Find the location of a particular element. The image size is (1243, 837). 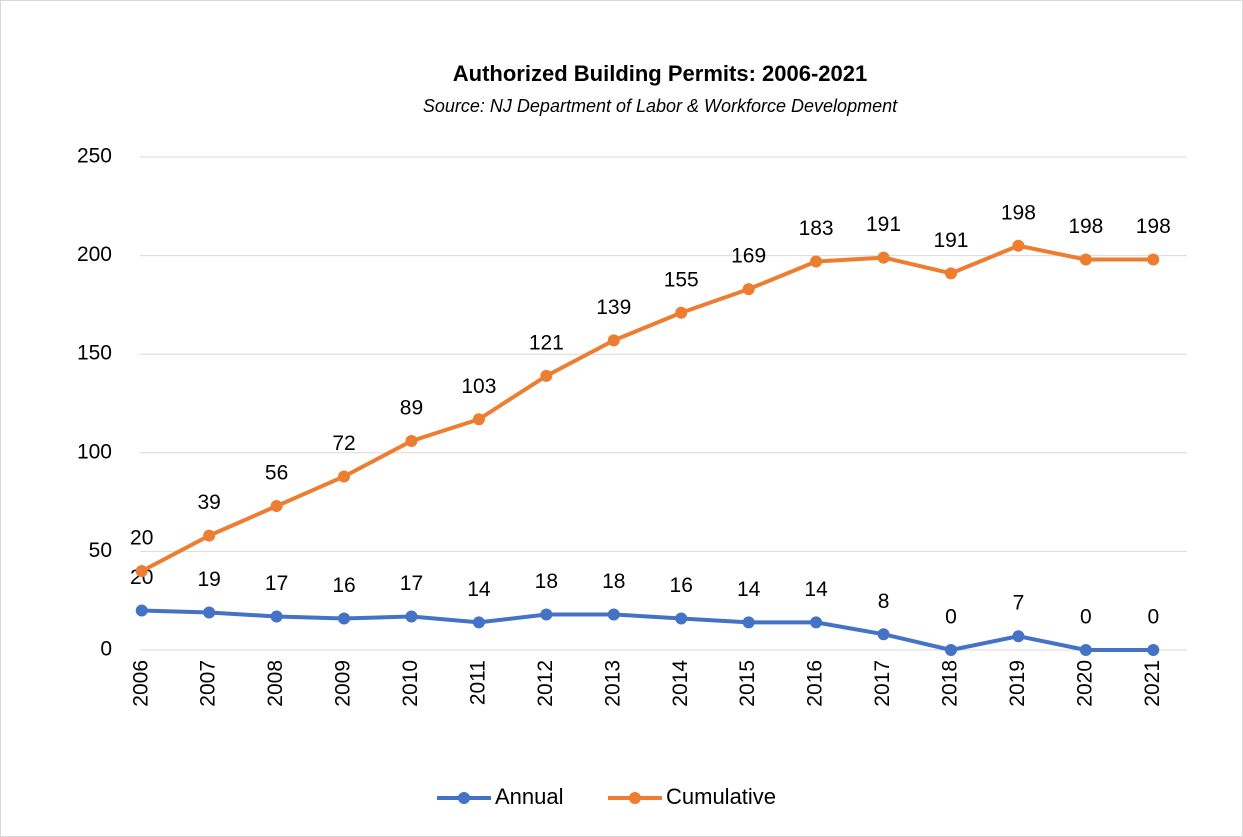

data-label: 183 is located at coordinates (816, 228).